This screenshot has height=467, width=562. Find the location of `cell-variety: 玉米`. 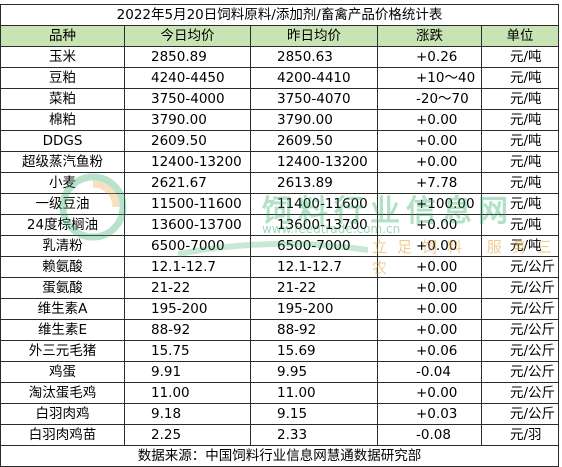

cell-variety: 玉米 is located at coordinates (62, 57).